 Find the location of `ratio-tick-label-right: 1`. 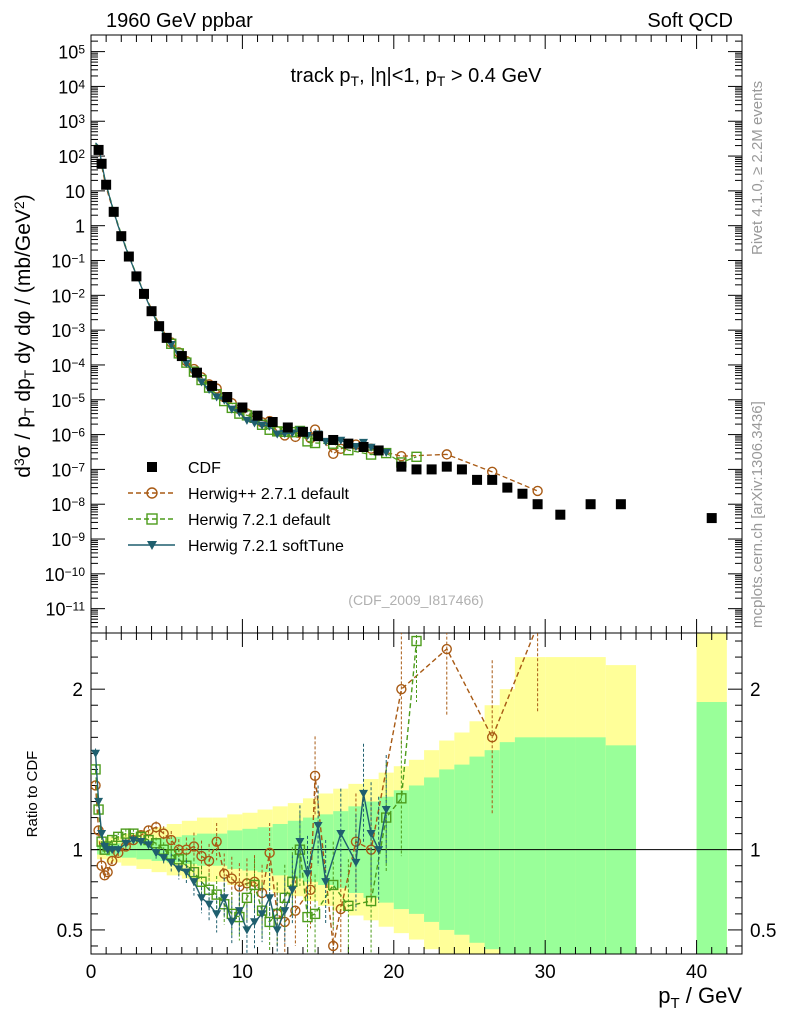

ratio-tick-label-right: 1 is located at coordinates (755, 851).